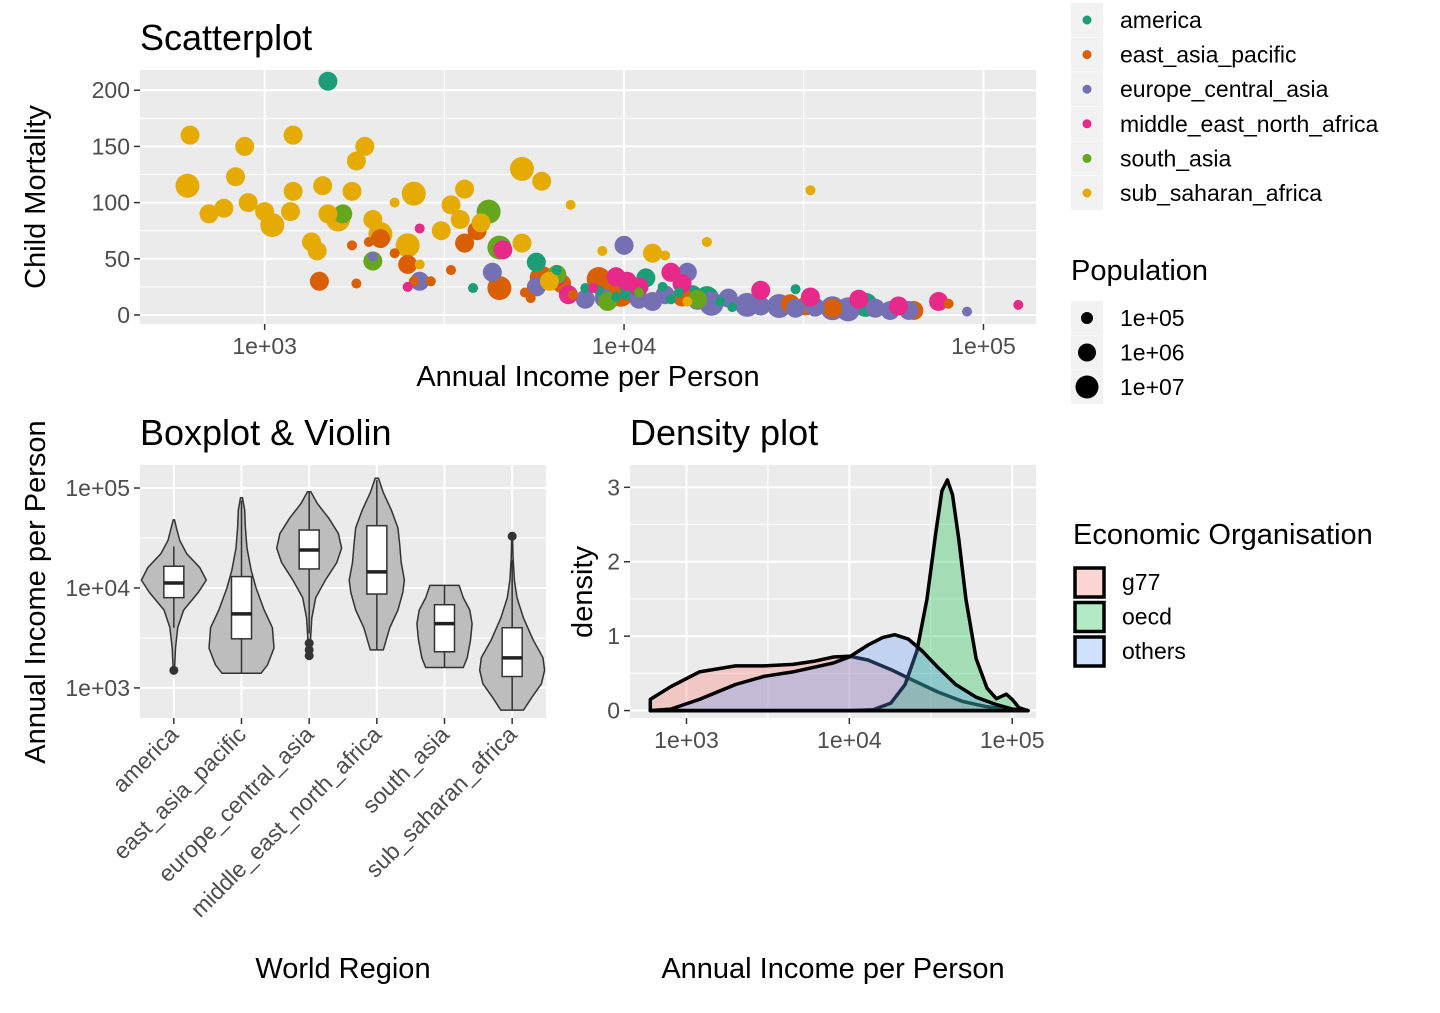 The width and height of the screenshot is (1440, 1013). What do you see at coordinates (1152, 387) in the screenshot?
I see `population-legend-label: 1e+07` at bounding box center [1152, 387].